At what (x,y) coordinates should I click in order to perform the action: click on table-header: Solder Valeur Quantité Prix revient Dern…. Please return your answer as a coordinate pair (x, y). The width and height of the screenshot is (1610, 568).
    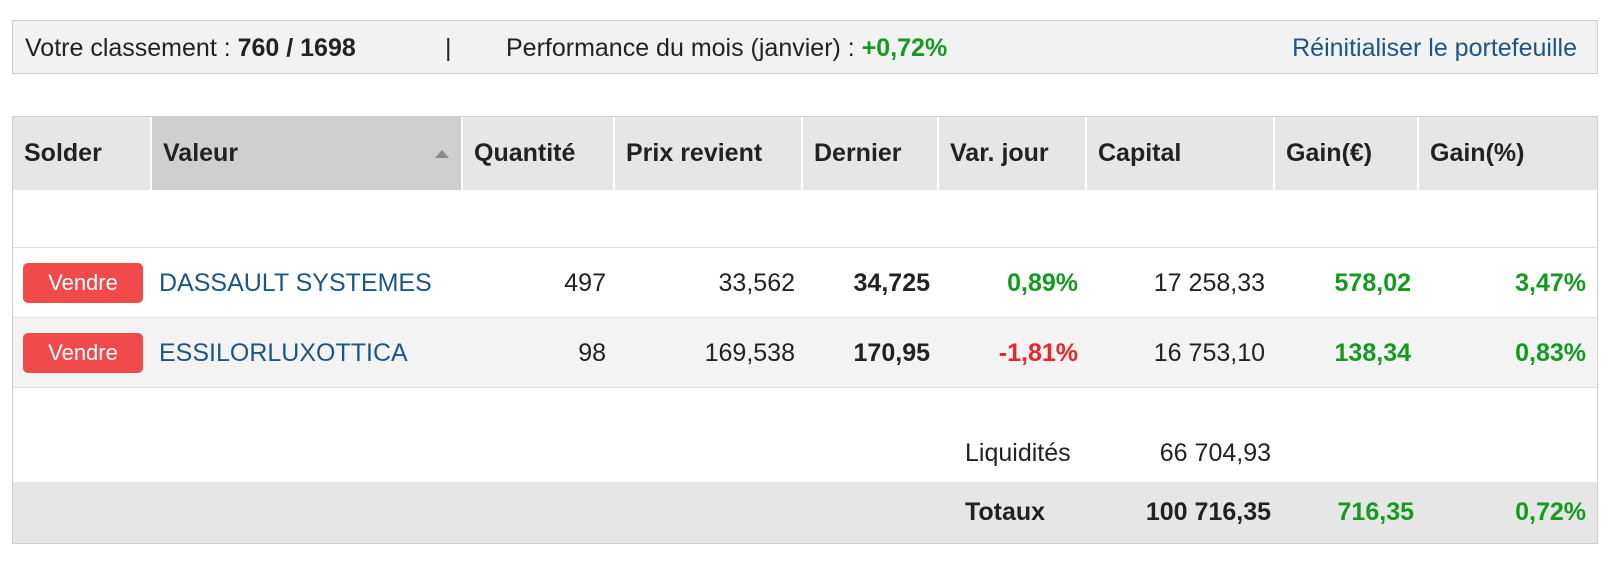
    Looking at the image, I should click on (805, 153).